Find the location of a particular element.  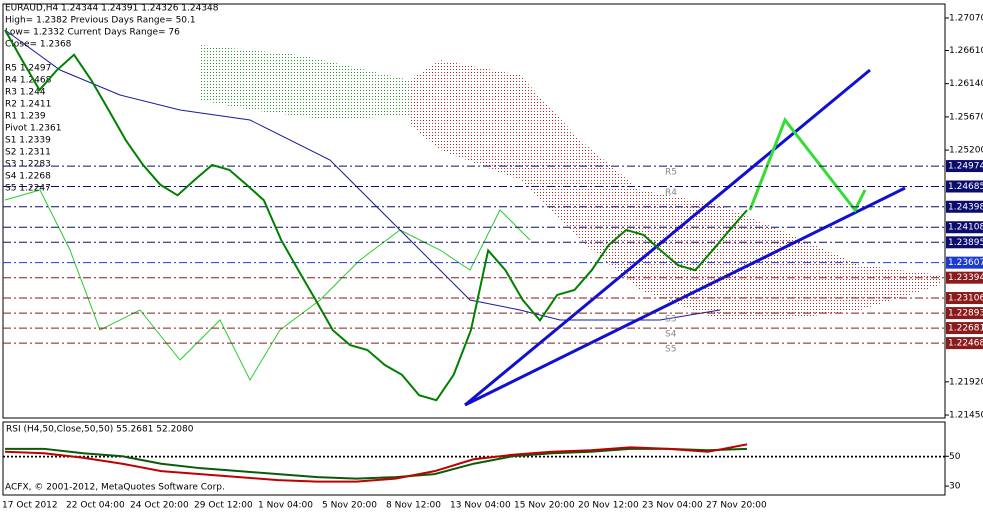

price-label: 1.22468 is located at coordinates (965, 344).